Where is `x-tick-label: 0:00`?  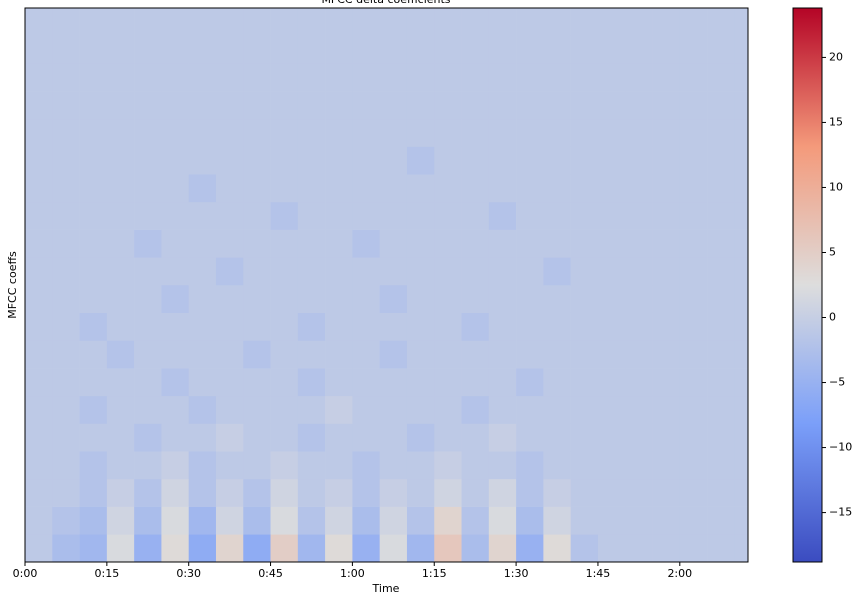 x-tick-label: 0:00 is located at coordinates (25, 573).